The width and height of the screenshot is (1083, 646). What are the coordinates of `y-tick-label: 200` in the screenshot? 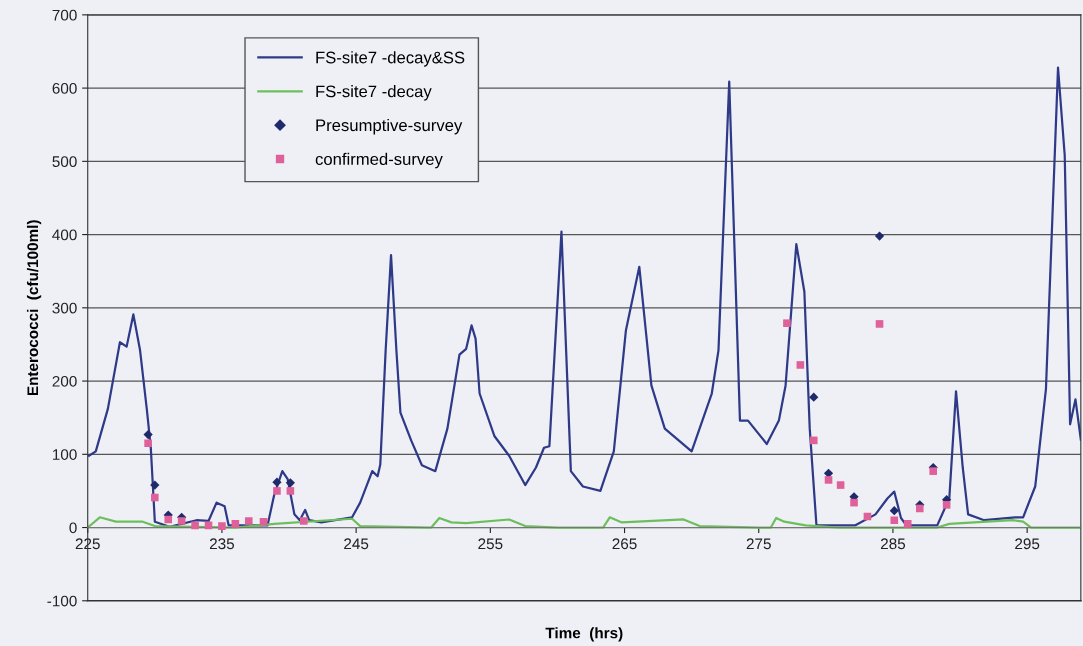 It's located at (64, 381).